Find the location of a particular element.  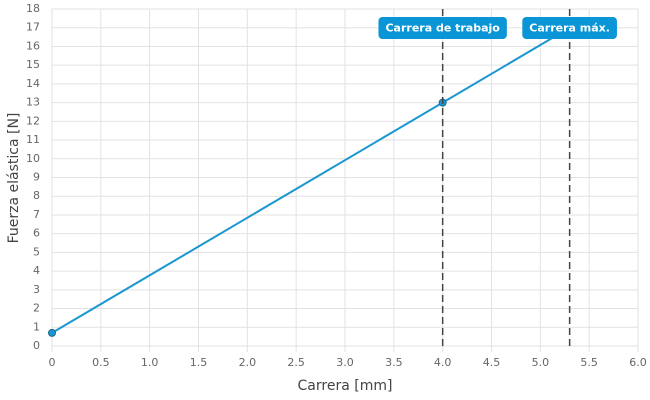

x-tick-label: 2.0 is located at coordinates (248, 362).